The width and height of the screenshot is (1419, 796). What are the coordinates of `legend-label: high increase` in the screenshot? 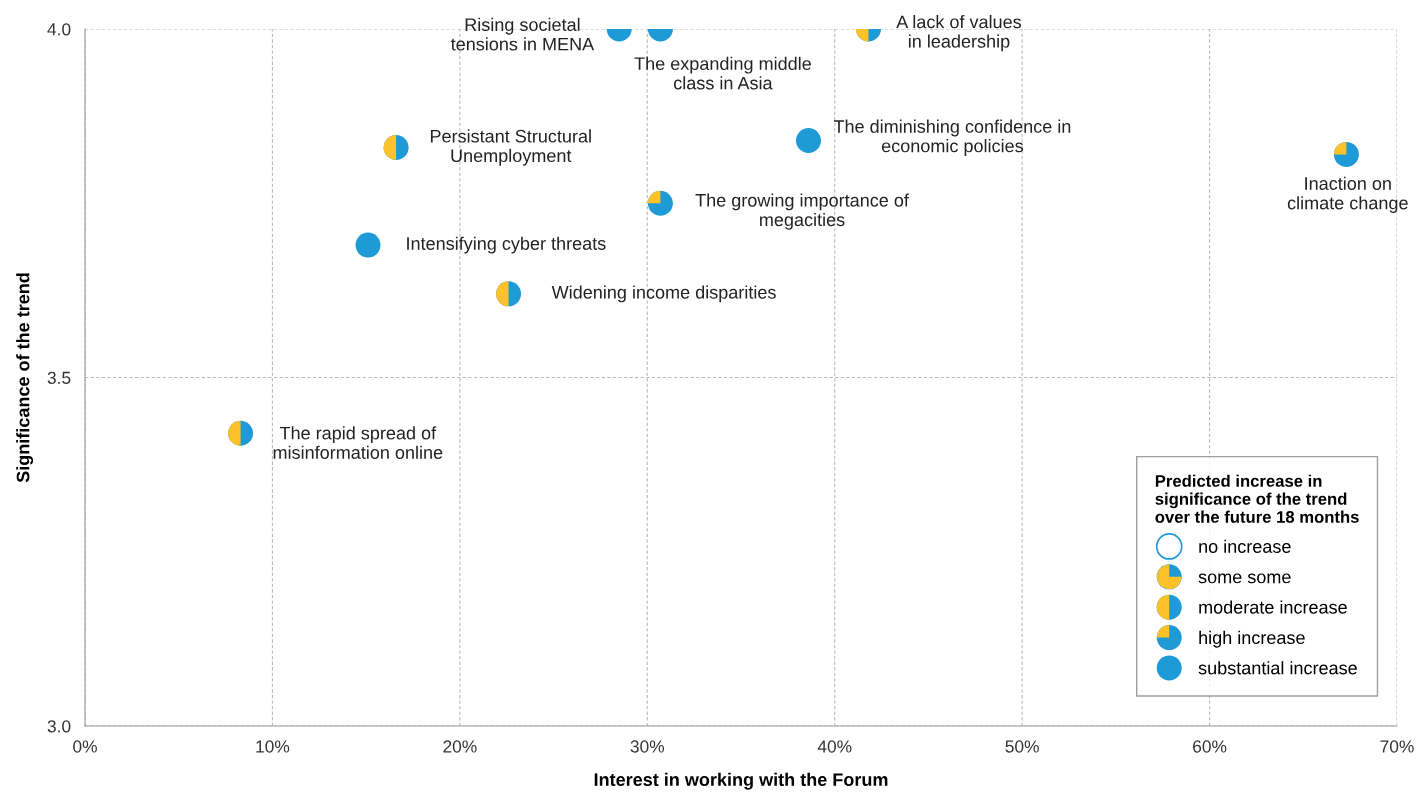 It's located at (1252, 639).